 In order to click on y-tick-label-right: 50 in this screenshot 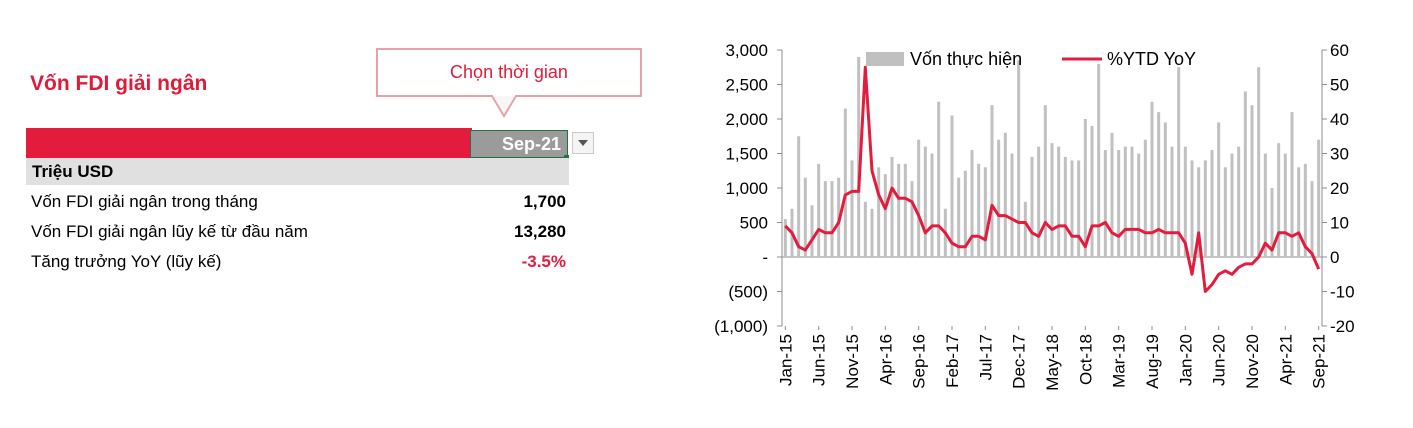, I will do `click(1339, 85)`.